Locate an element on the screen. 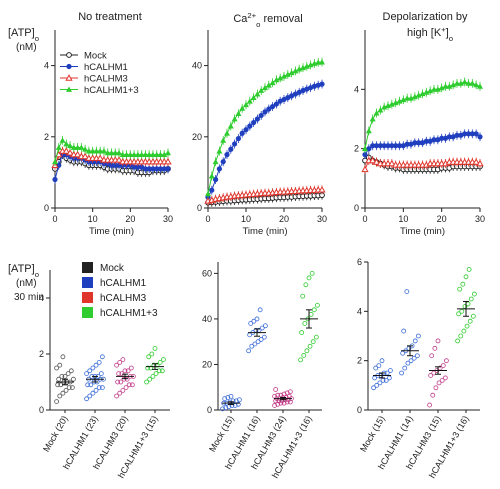 The width and height of the screenshot is (500, 489). top-panel-0-title: No treatment is located at coordinates (110, 17).